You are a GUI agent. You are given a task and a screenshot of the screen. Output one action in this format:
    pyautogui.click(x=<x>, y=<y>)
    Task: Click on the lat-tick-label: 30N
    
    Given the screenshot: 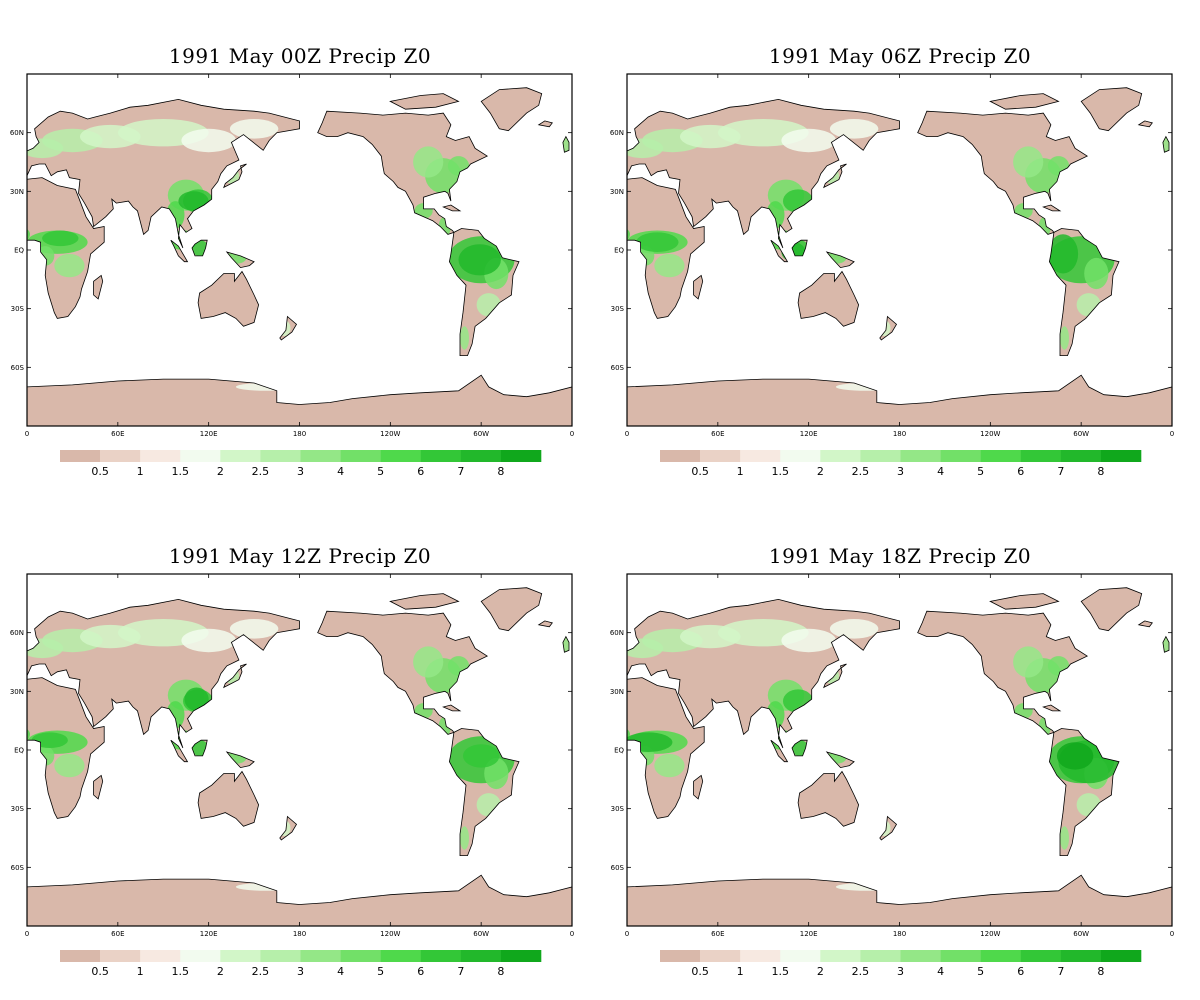 What is the action you would take?
    pyautogui.click(x=17, y=192)
    